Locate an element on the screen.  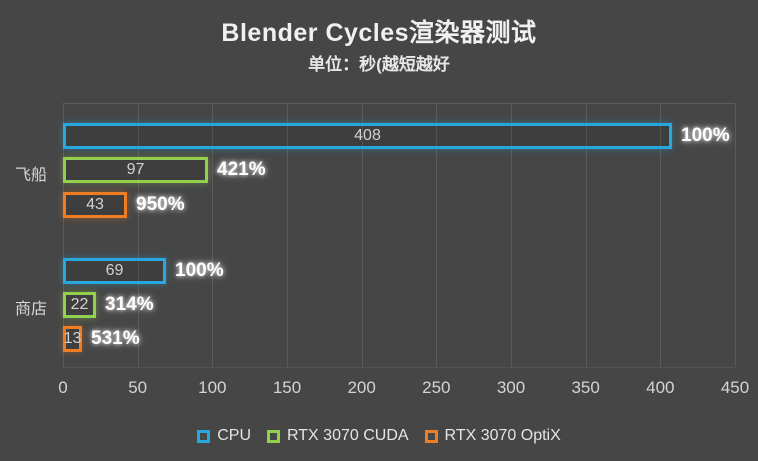
bar-rtx-3070-cuda-飞船: 97 is located at coordinates (135, 170).